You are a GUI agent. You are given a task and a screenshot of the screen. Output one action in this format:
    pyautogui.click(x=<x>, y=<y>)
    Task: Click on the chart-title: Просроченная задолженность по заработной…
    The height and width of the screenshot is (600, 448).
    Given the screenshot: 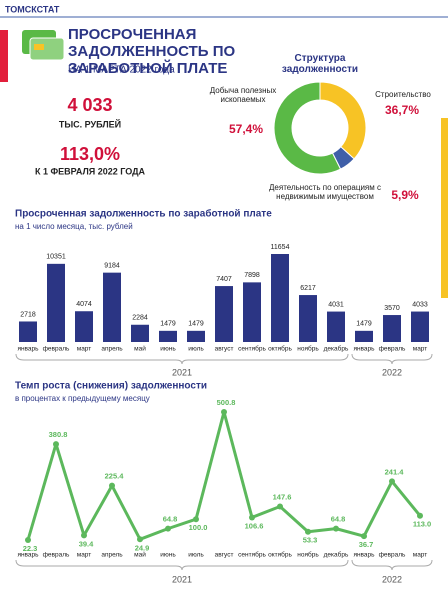 What is the action you would take?
    pyautogui.click(x=143, y=214)
    